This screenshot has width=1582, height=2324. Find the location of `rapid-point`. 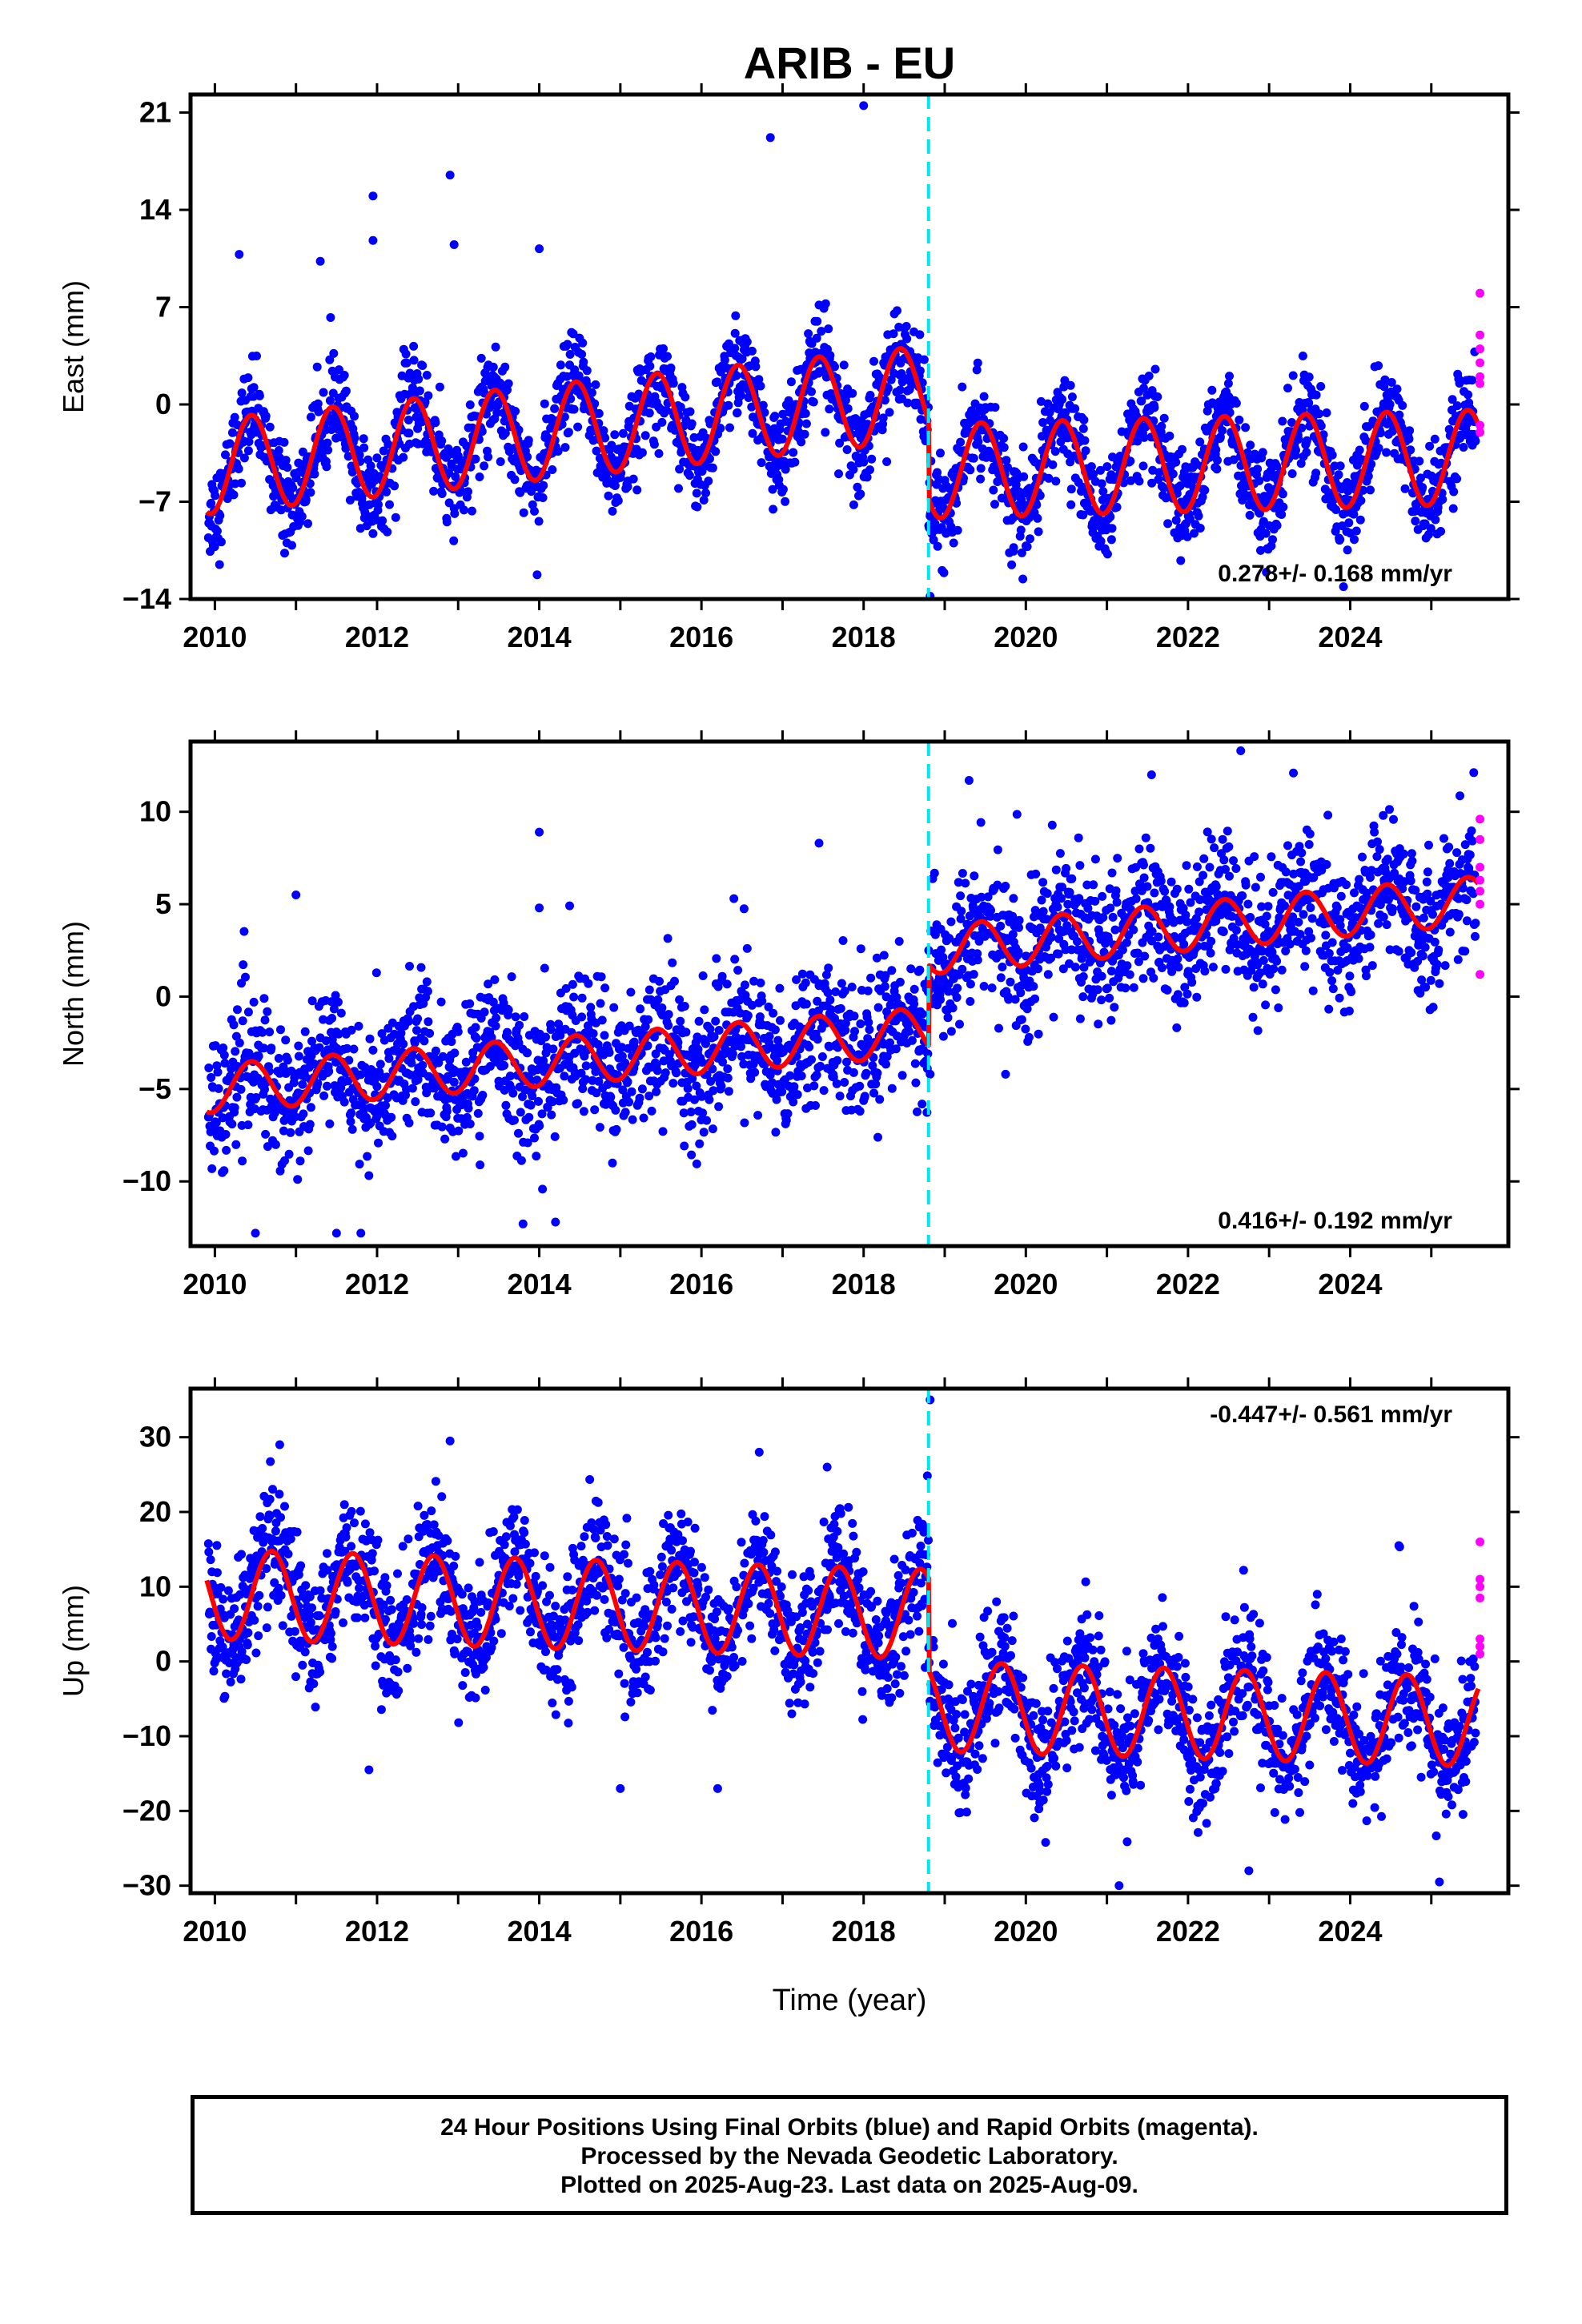

rapid-point is located at coordinates (1480, 335).